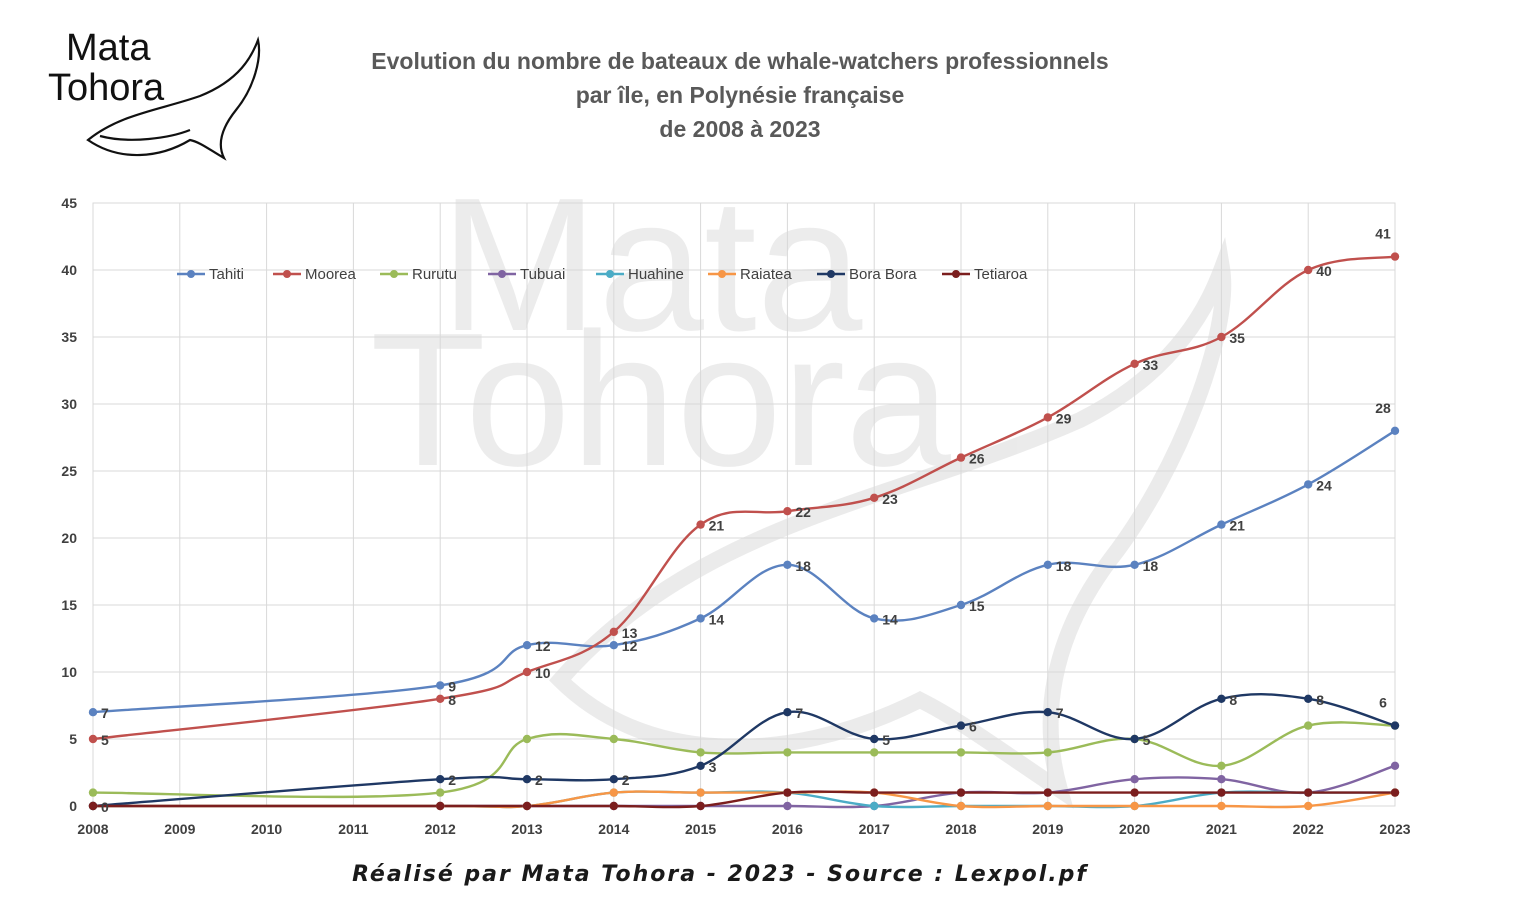  I want to click on data-label-tahiti: 14, so click(890, 619).